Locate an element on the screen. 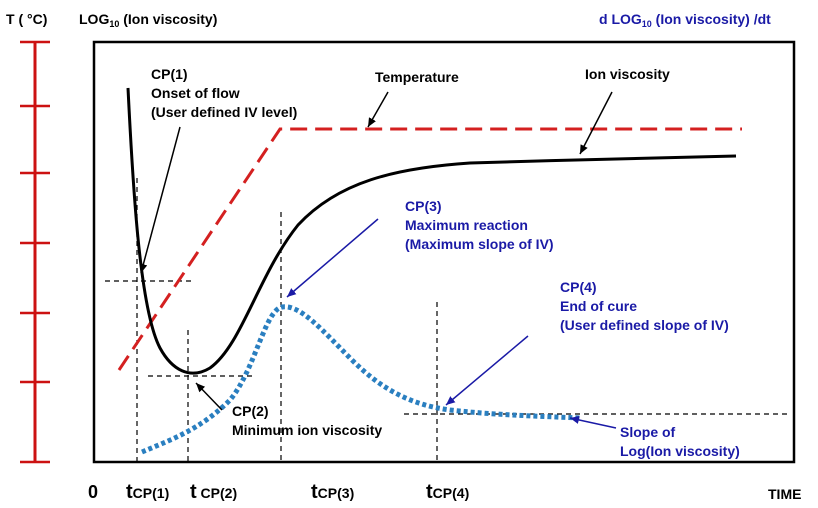 This screenshot has height=508, width=818. derivative-axis-label: d LOG10 (Ion viscosity) /dt is located at coordinates (685, 20).